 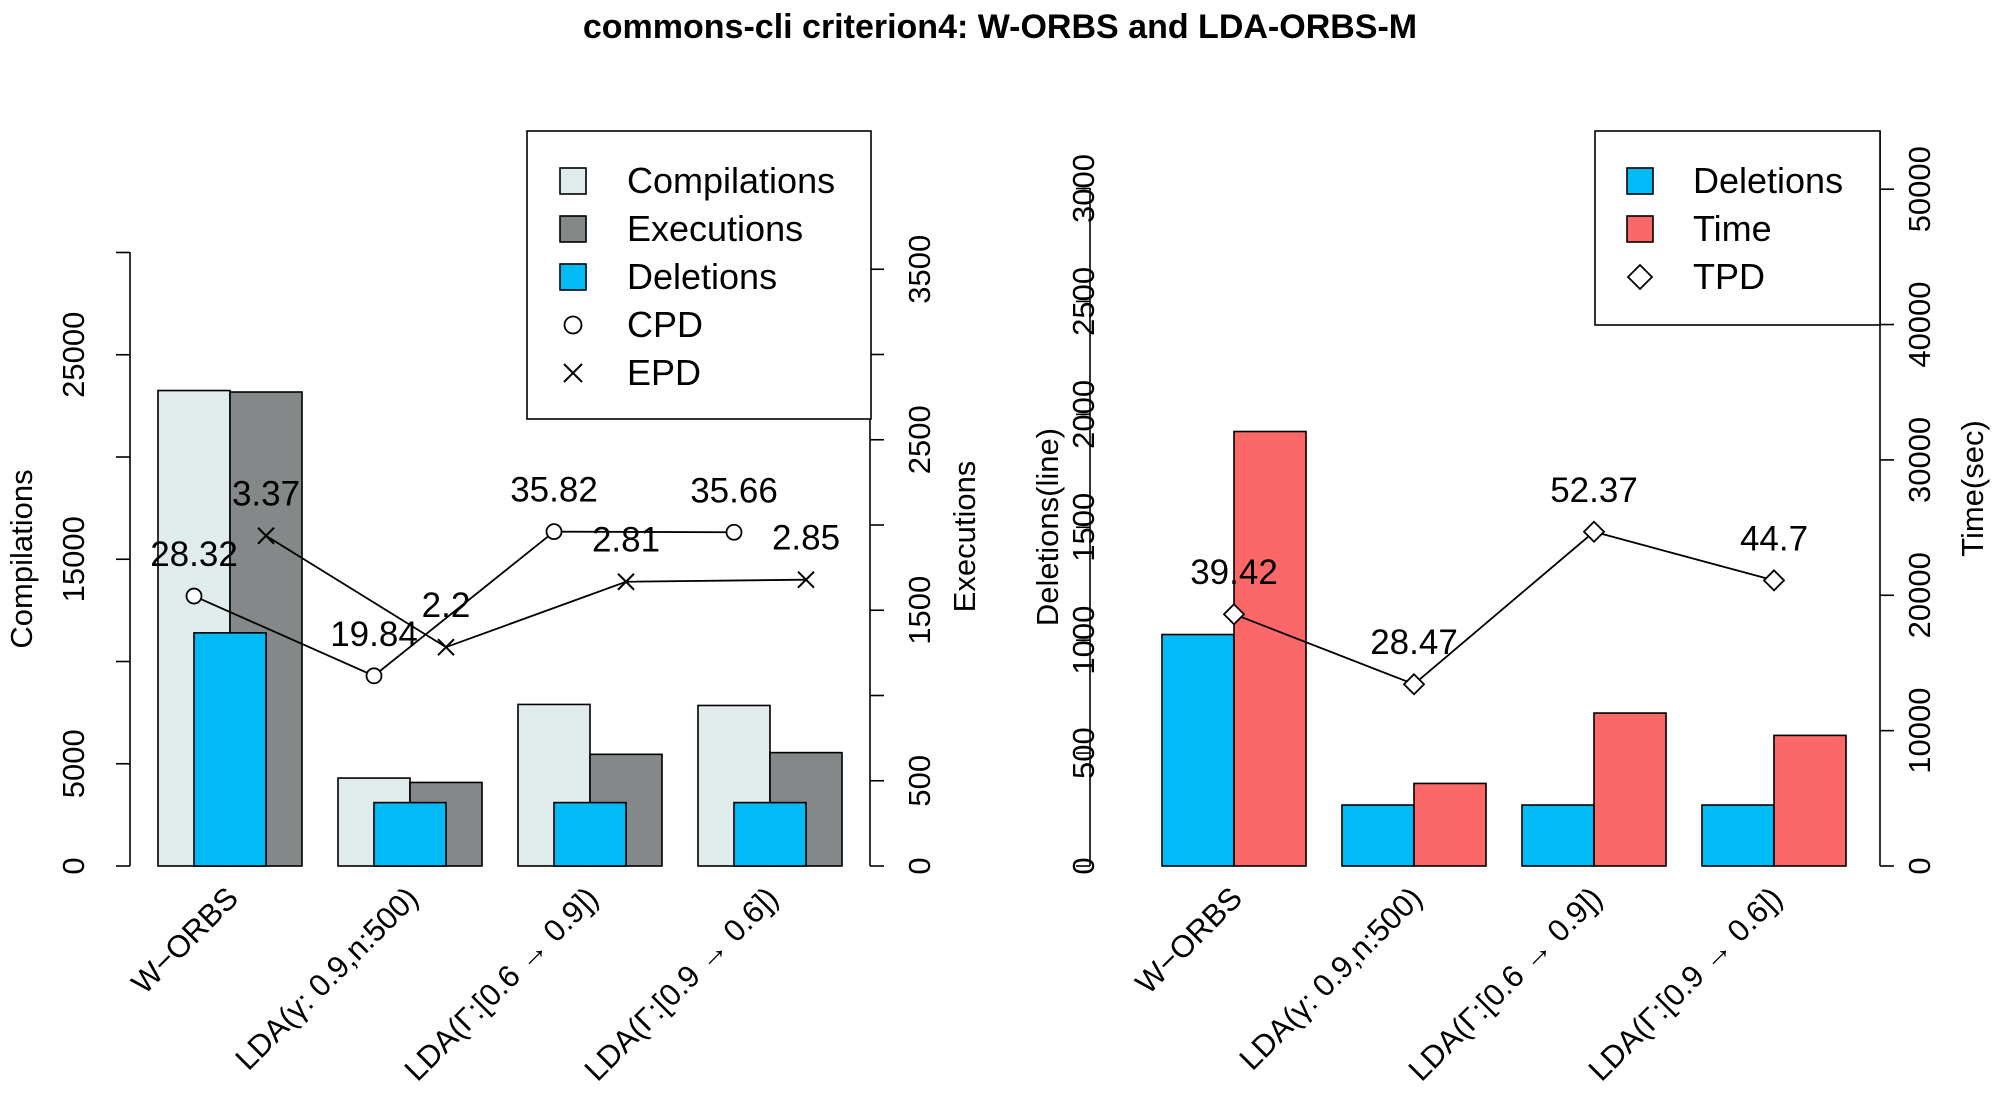 What do you see at coordinates (626, 540) in the screenshot?
I see `label-epd-3: 2.81` at bounding box center [626, 540].